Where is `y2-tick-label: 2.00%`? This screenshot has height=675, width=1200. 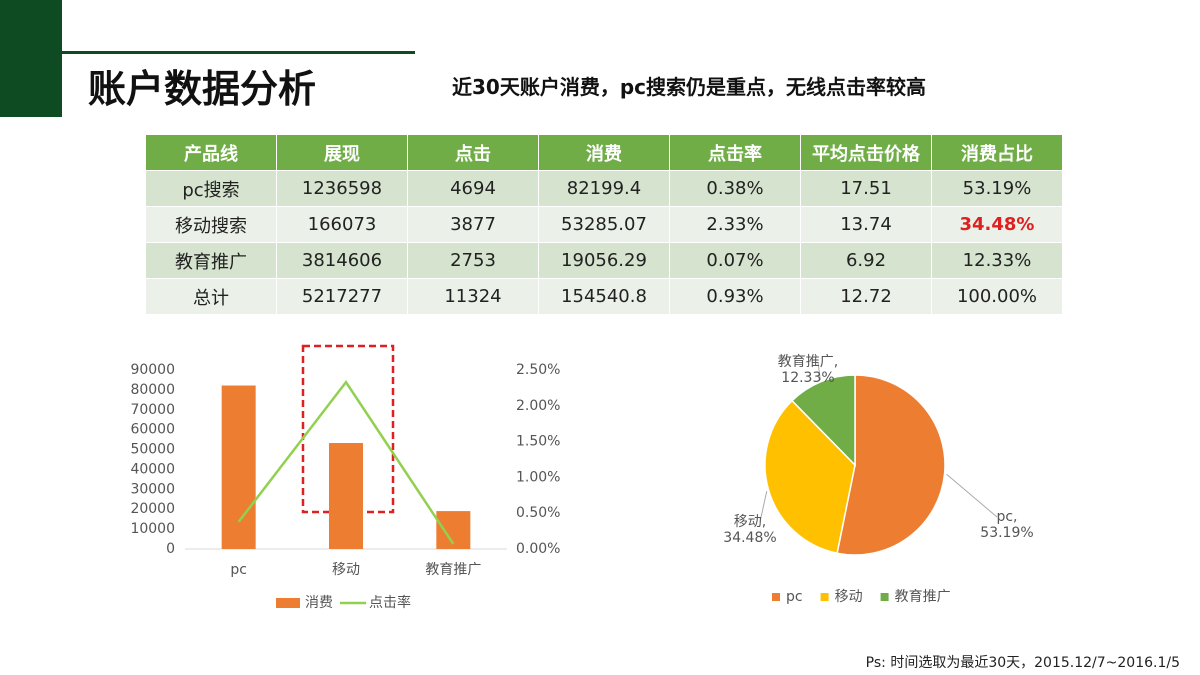
y2-tick-label: 2.00% is located at coordinates (538, 406).